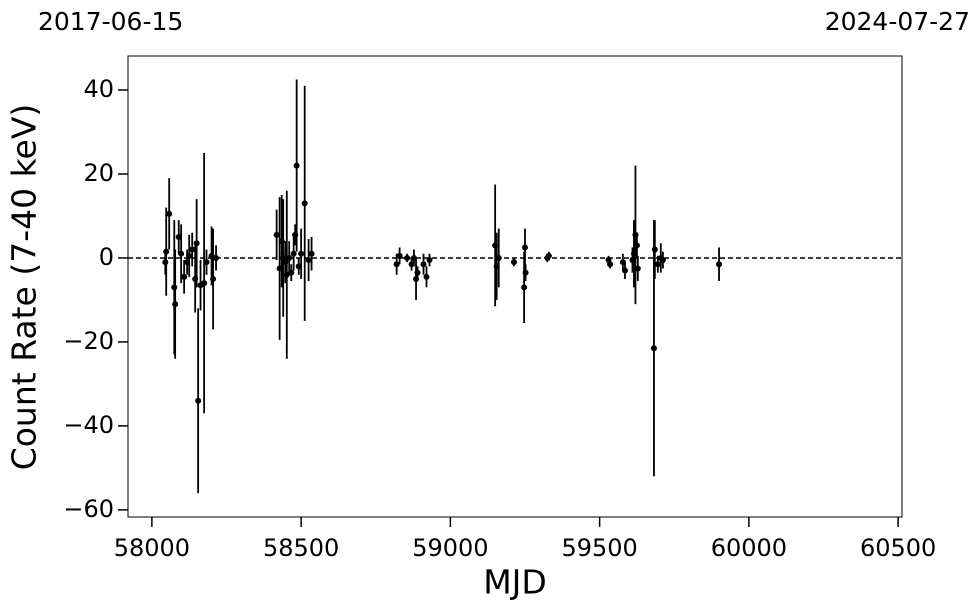 The width and height of the screenshot is (980, 613). I want to click on y-tick-label: 40, so click(98, 89).